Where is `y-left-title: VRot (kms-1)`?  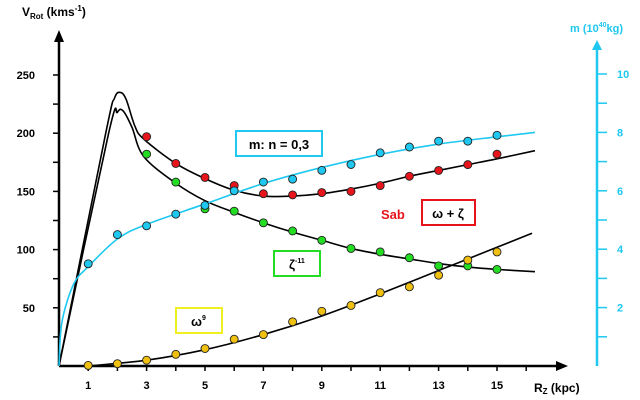
y-left-title: VRot (kms-1) is located at coordinates (54, 12).